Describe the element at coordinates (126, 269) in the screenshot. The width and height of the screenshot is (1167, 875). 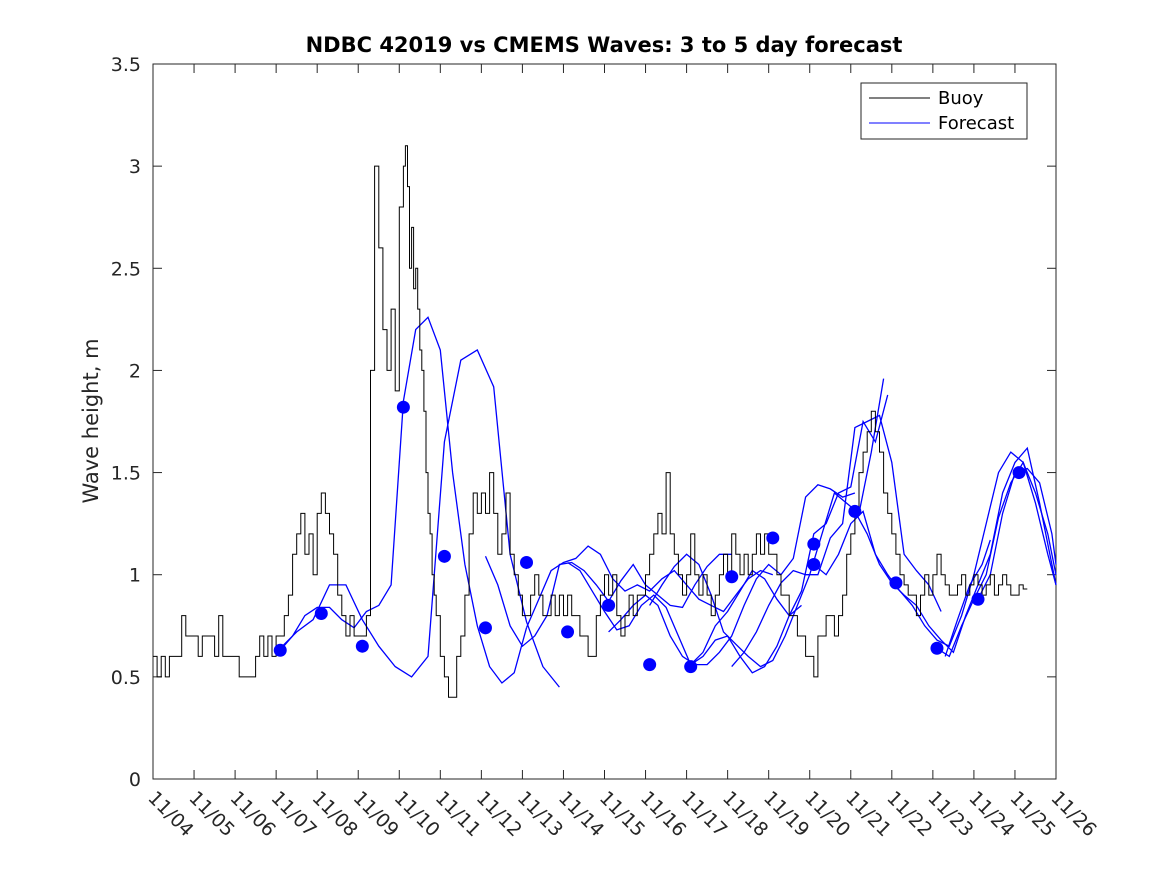
I see `y-tick-label: 2.5` at that location.